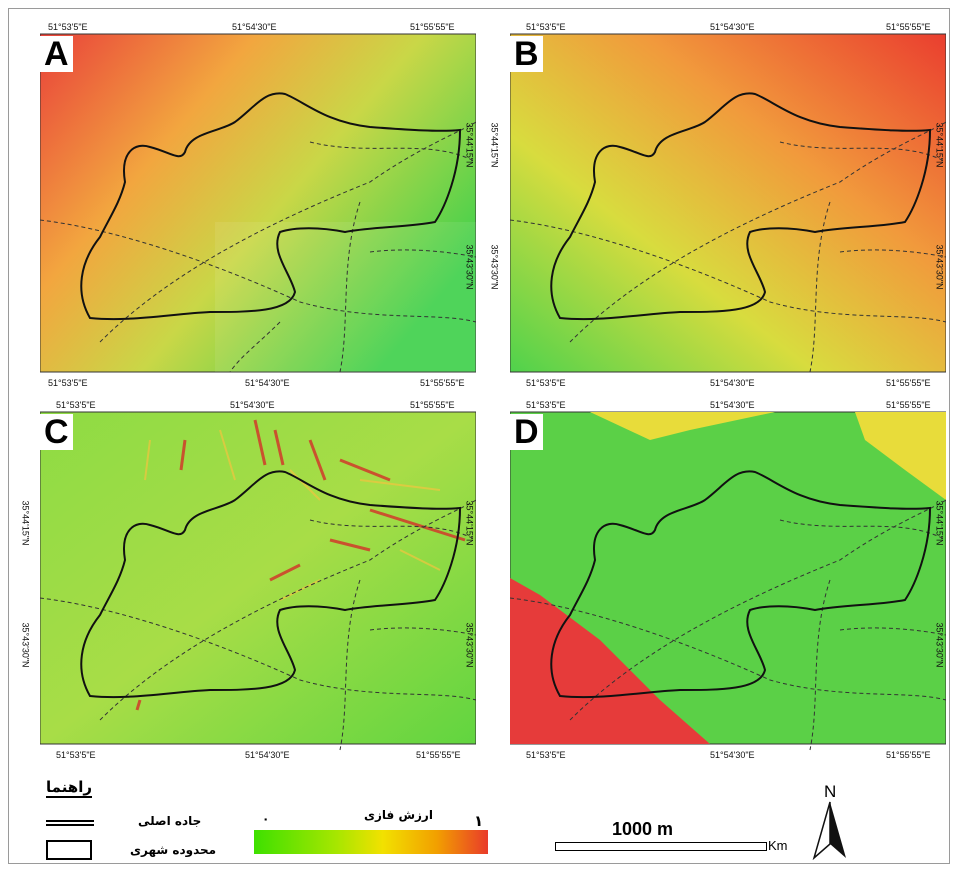 The image size is (960, 873). What do you see at coordinates (900, 456) in the screenshot?
I see `yellow-zone-right` at bounding box center [900, 456].